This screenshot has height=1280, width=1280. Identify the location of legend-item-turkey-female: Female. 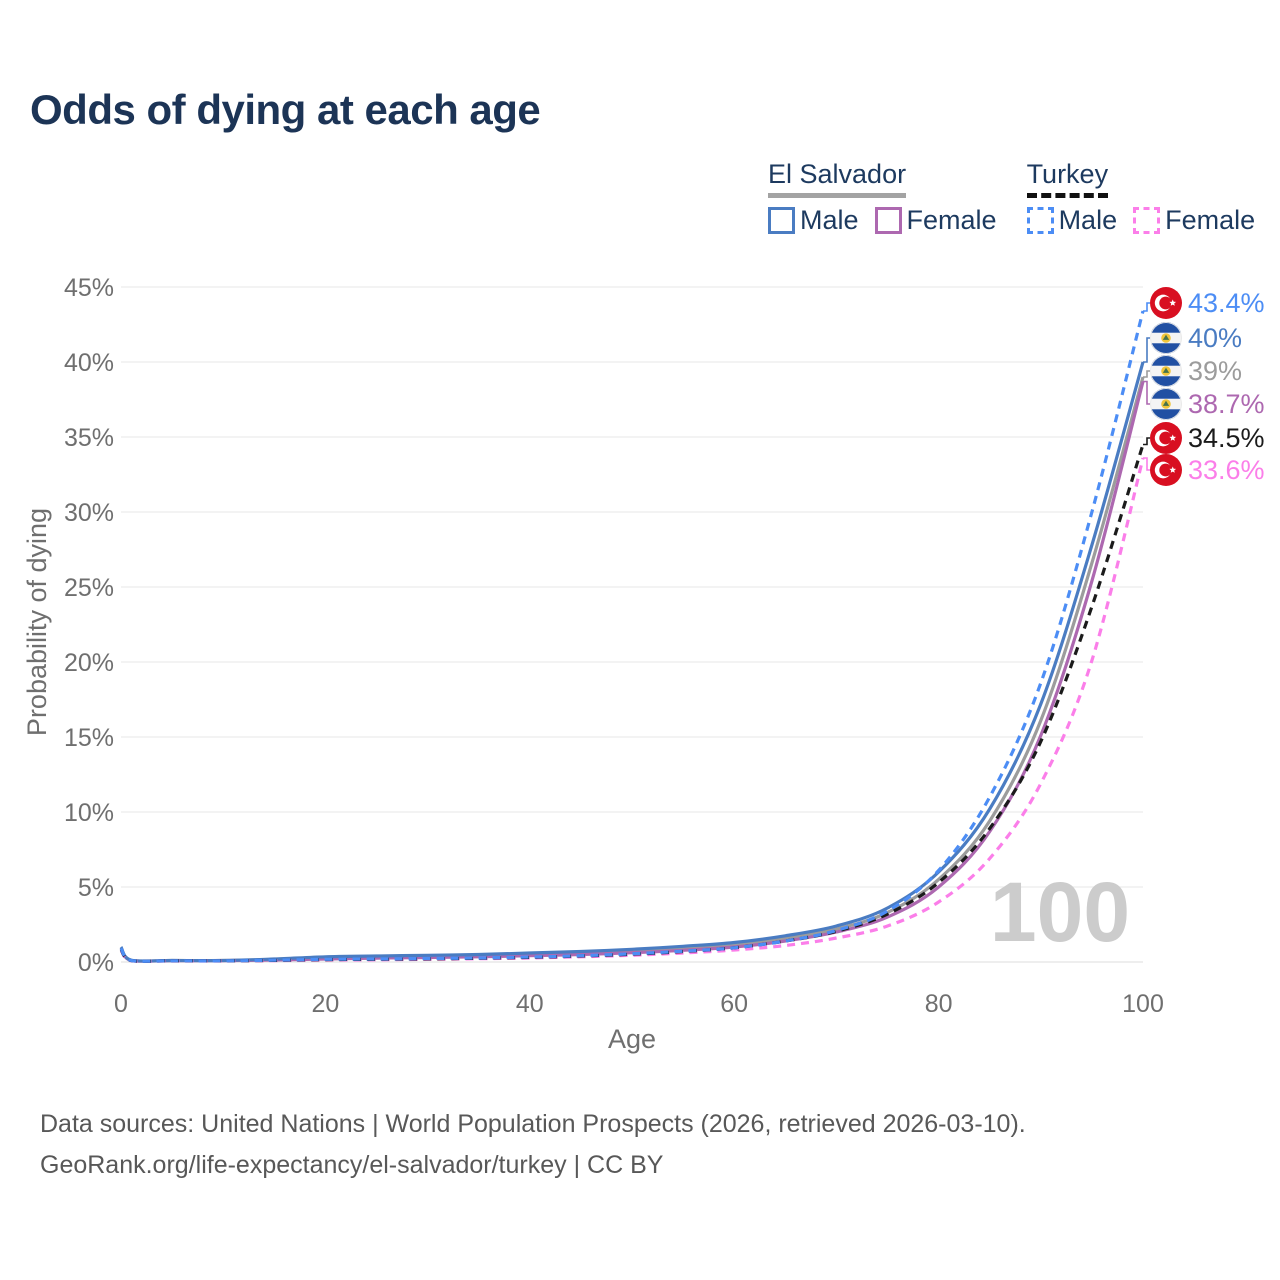
(1194, 220).